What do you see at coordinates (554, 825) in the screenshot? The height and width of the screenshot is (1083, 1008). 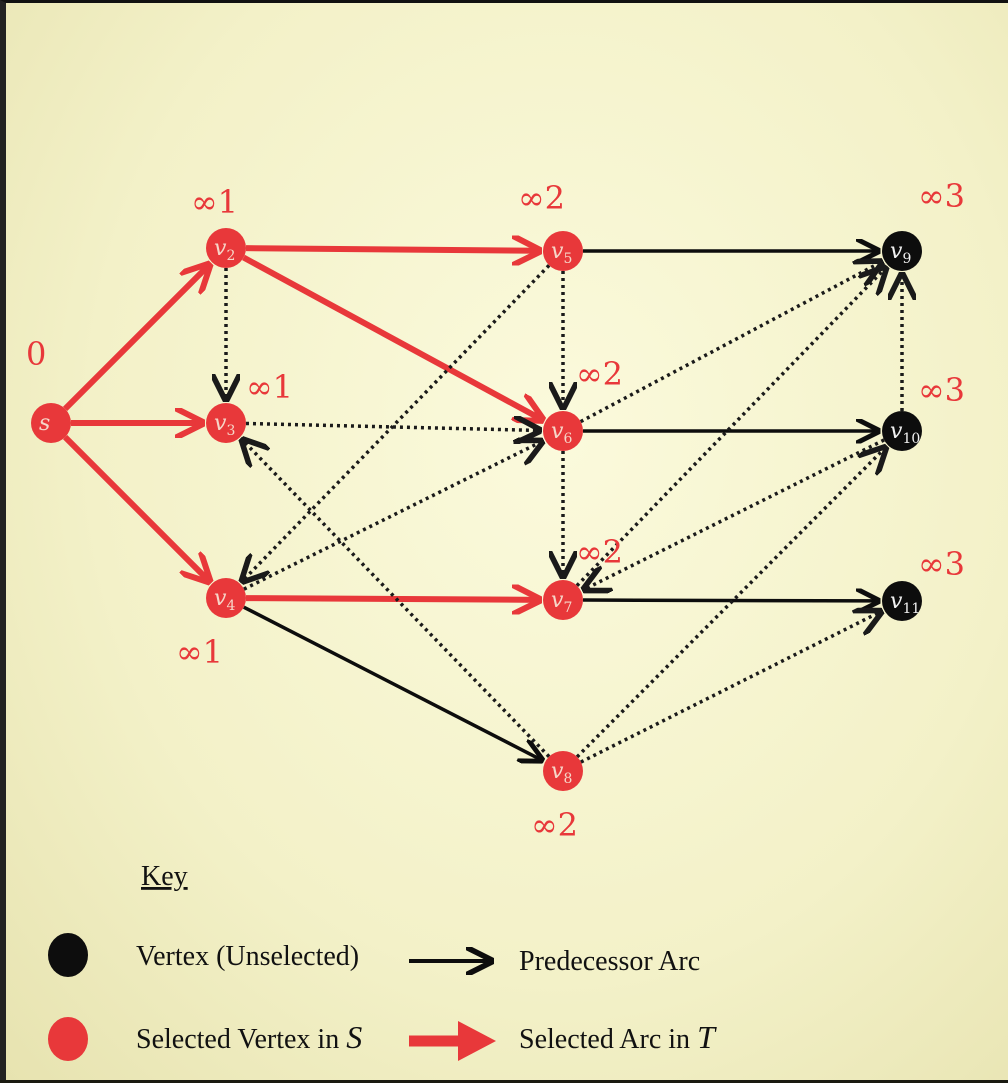 I see `distance-label-v8: ∞2` at bounding box center [554, 825].